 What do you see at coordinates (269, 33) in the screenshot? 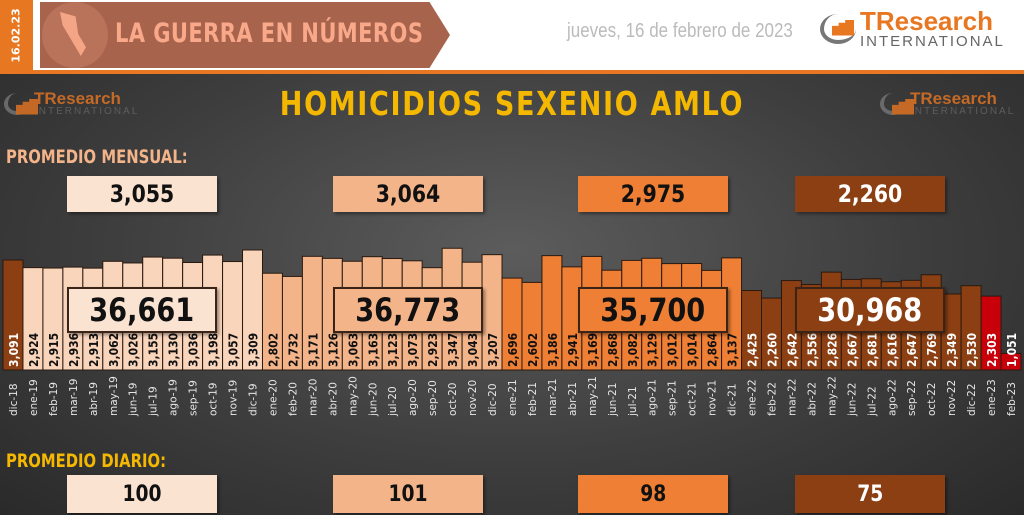
I see `banner-title: LA GUERRA EN NÚMEROS` at bounding box center [269, 33].